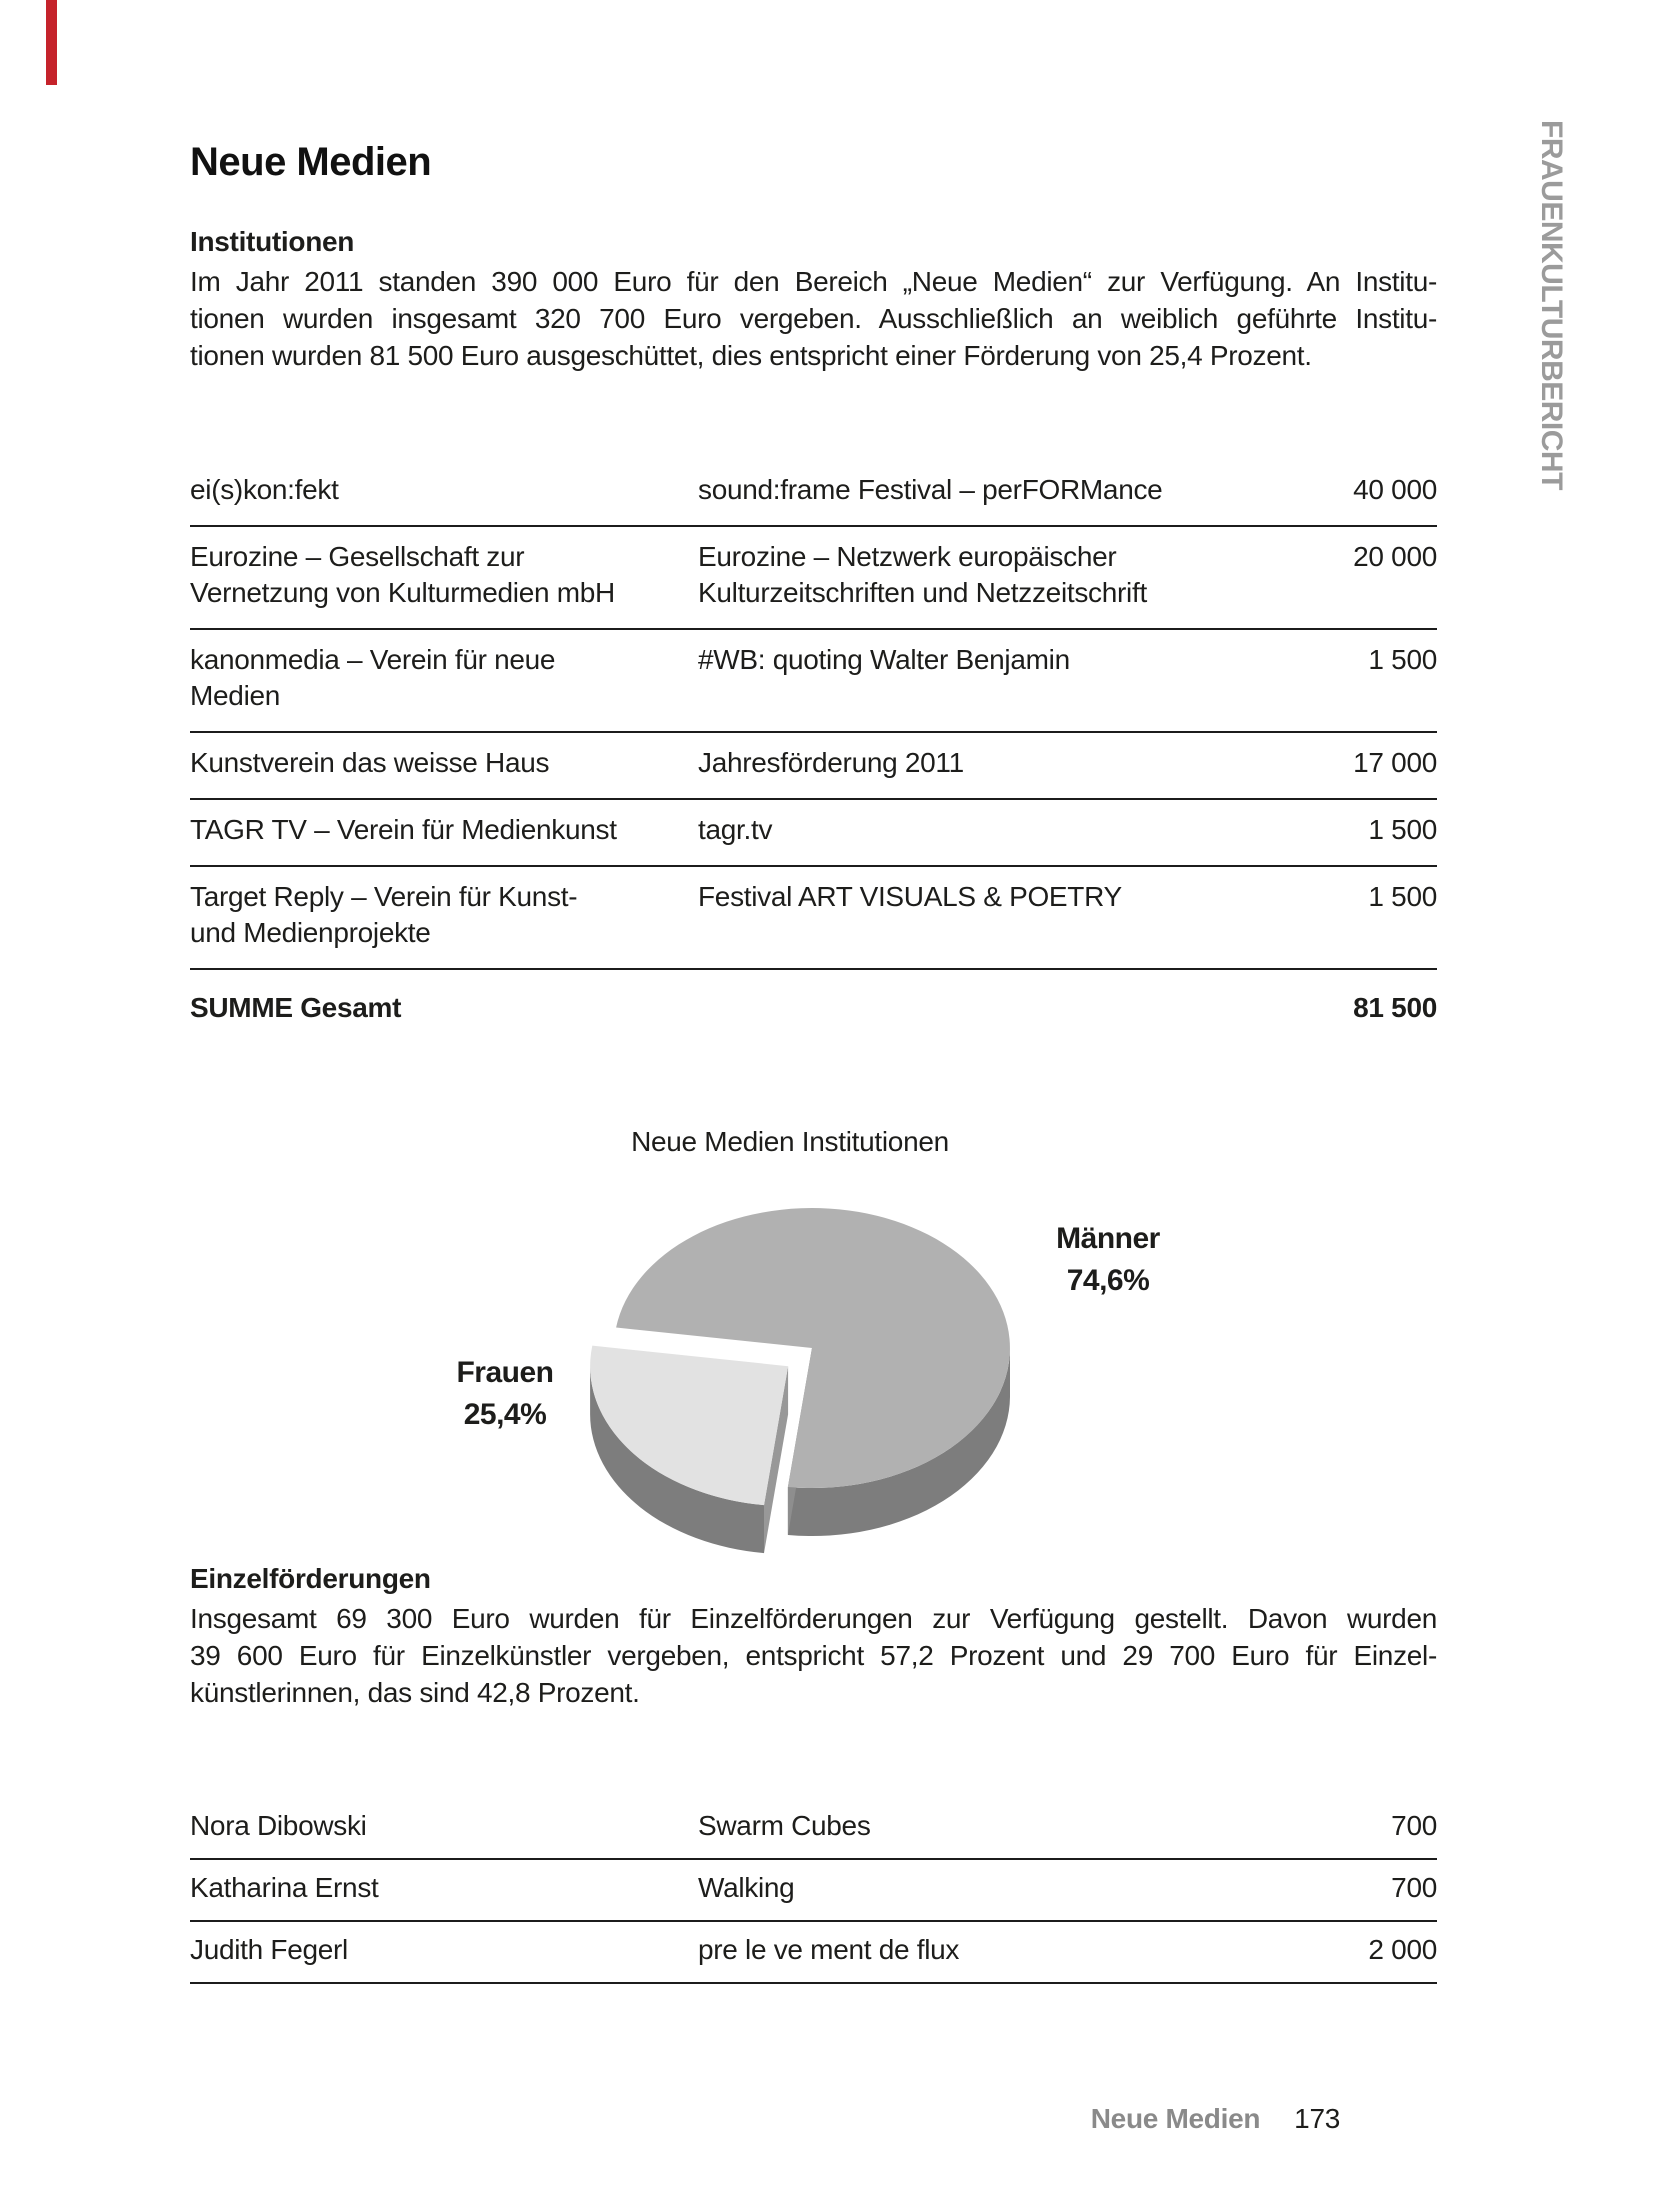 This screenshot has height=2205, width=1654. I want to click on footer-section-label: Neue Medien, so click(1175, 2118).